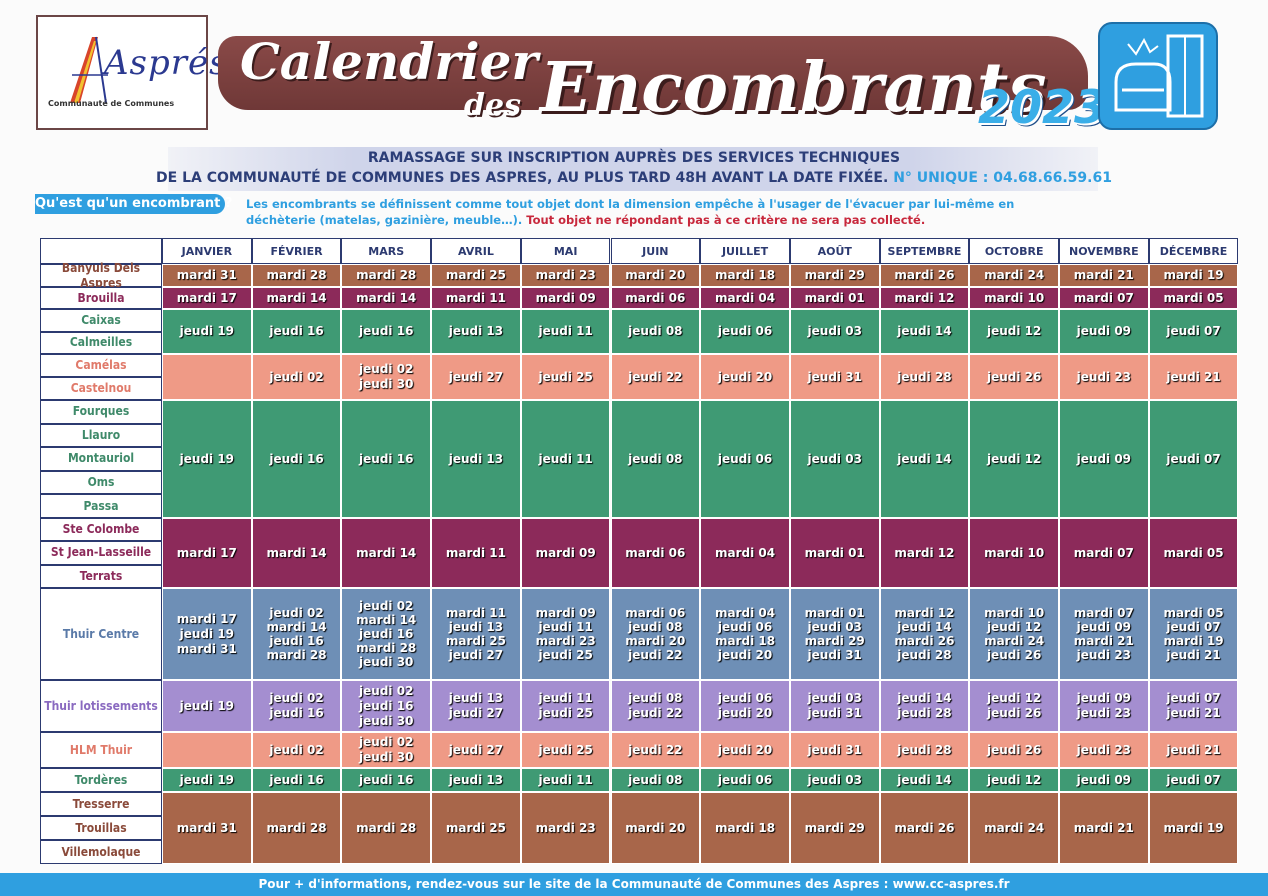 The height and width of the screenshot is (896, 1268). What do you see at coordinates (101, 780) in the screenshot?
I see `commune-name: Tordères` at bounding box center [101, 780].